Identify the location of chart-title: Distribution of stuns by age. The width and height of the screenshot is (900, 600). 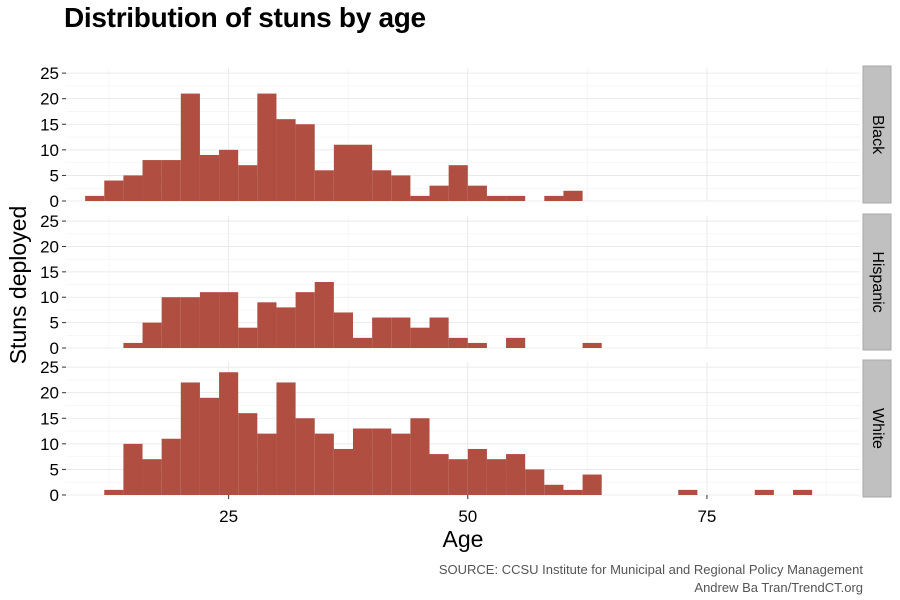
(245, 17).